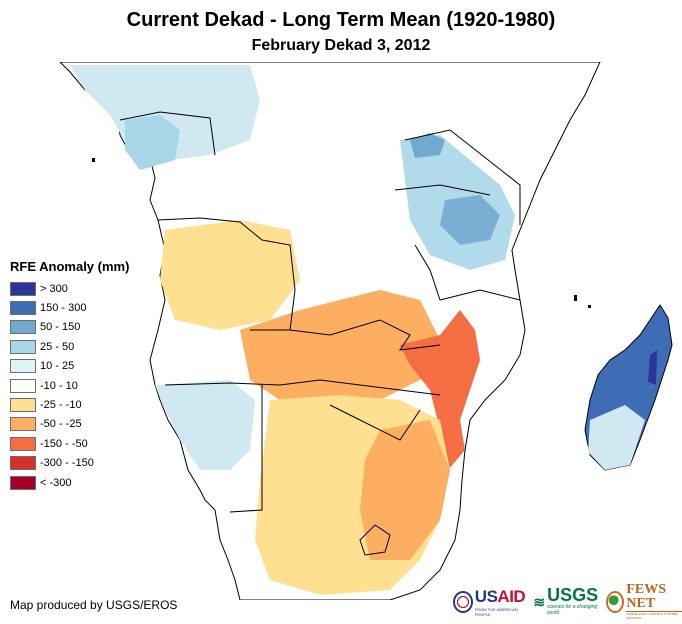  I want to click on legend-item: -25 - -10, so click(69, 404).